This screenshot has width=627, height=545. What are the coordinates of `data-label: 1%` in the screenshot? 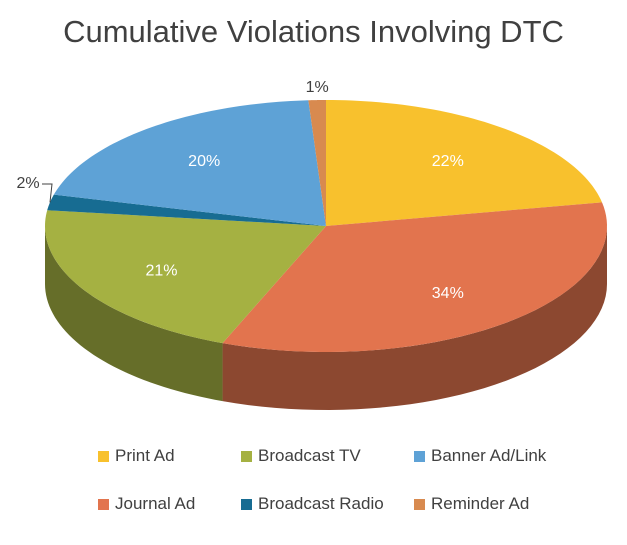 It's located at (317, 87).